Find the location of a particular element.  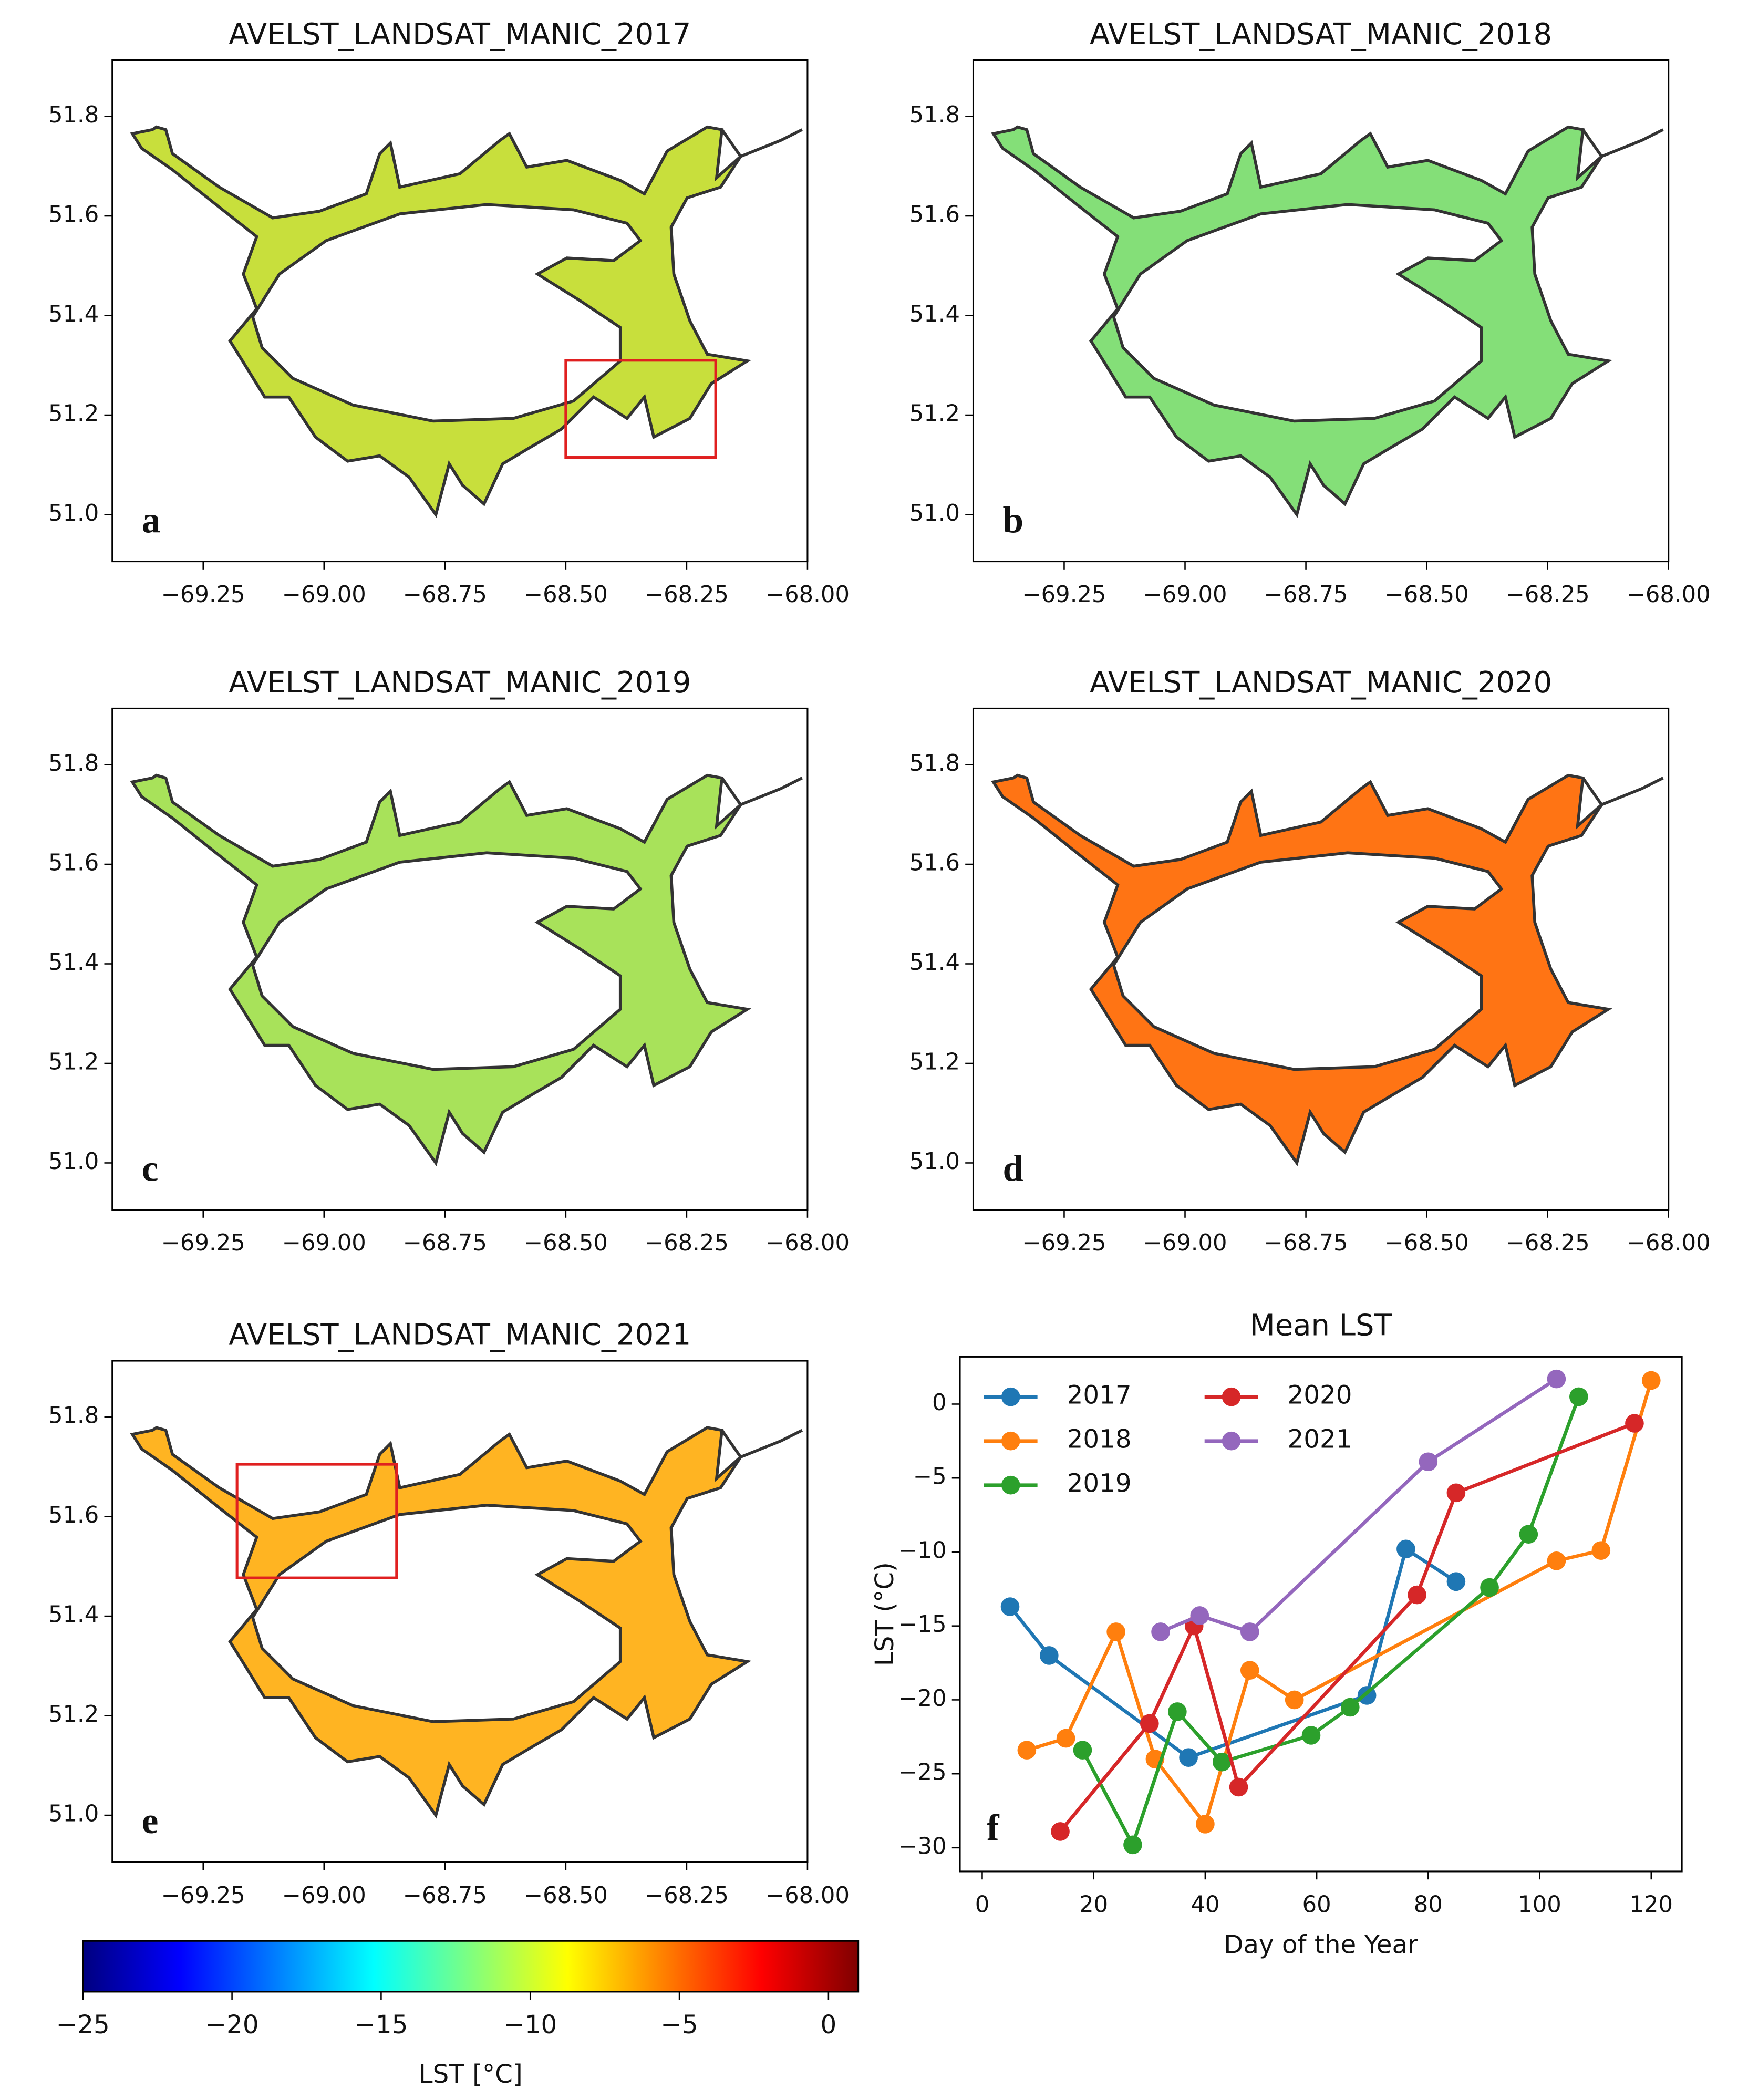

colorbar-tick-label: −15 is located at coordinates (381, 2025).